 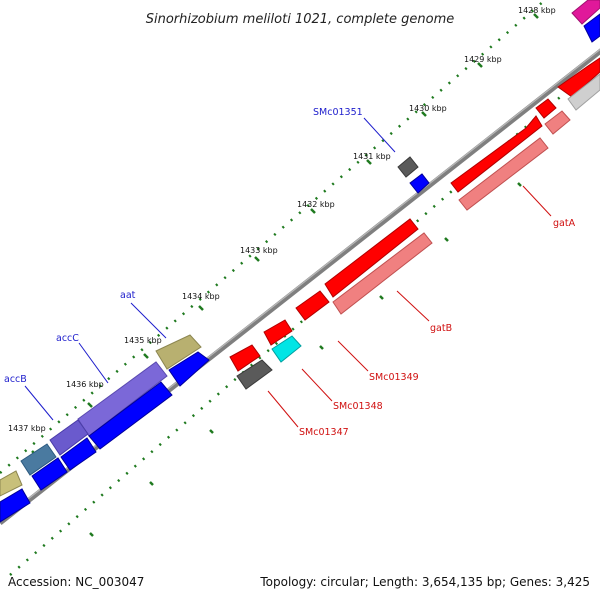 I want to click on feature-aat, so click(x=178, y=352).